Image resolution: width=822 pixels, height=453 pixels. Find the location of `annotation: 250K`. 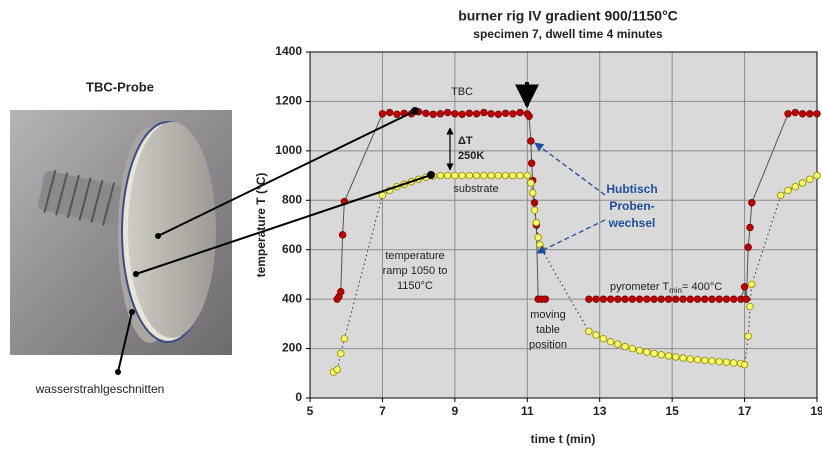

annotation: 250K is located at coordinates (471, 156).